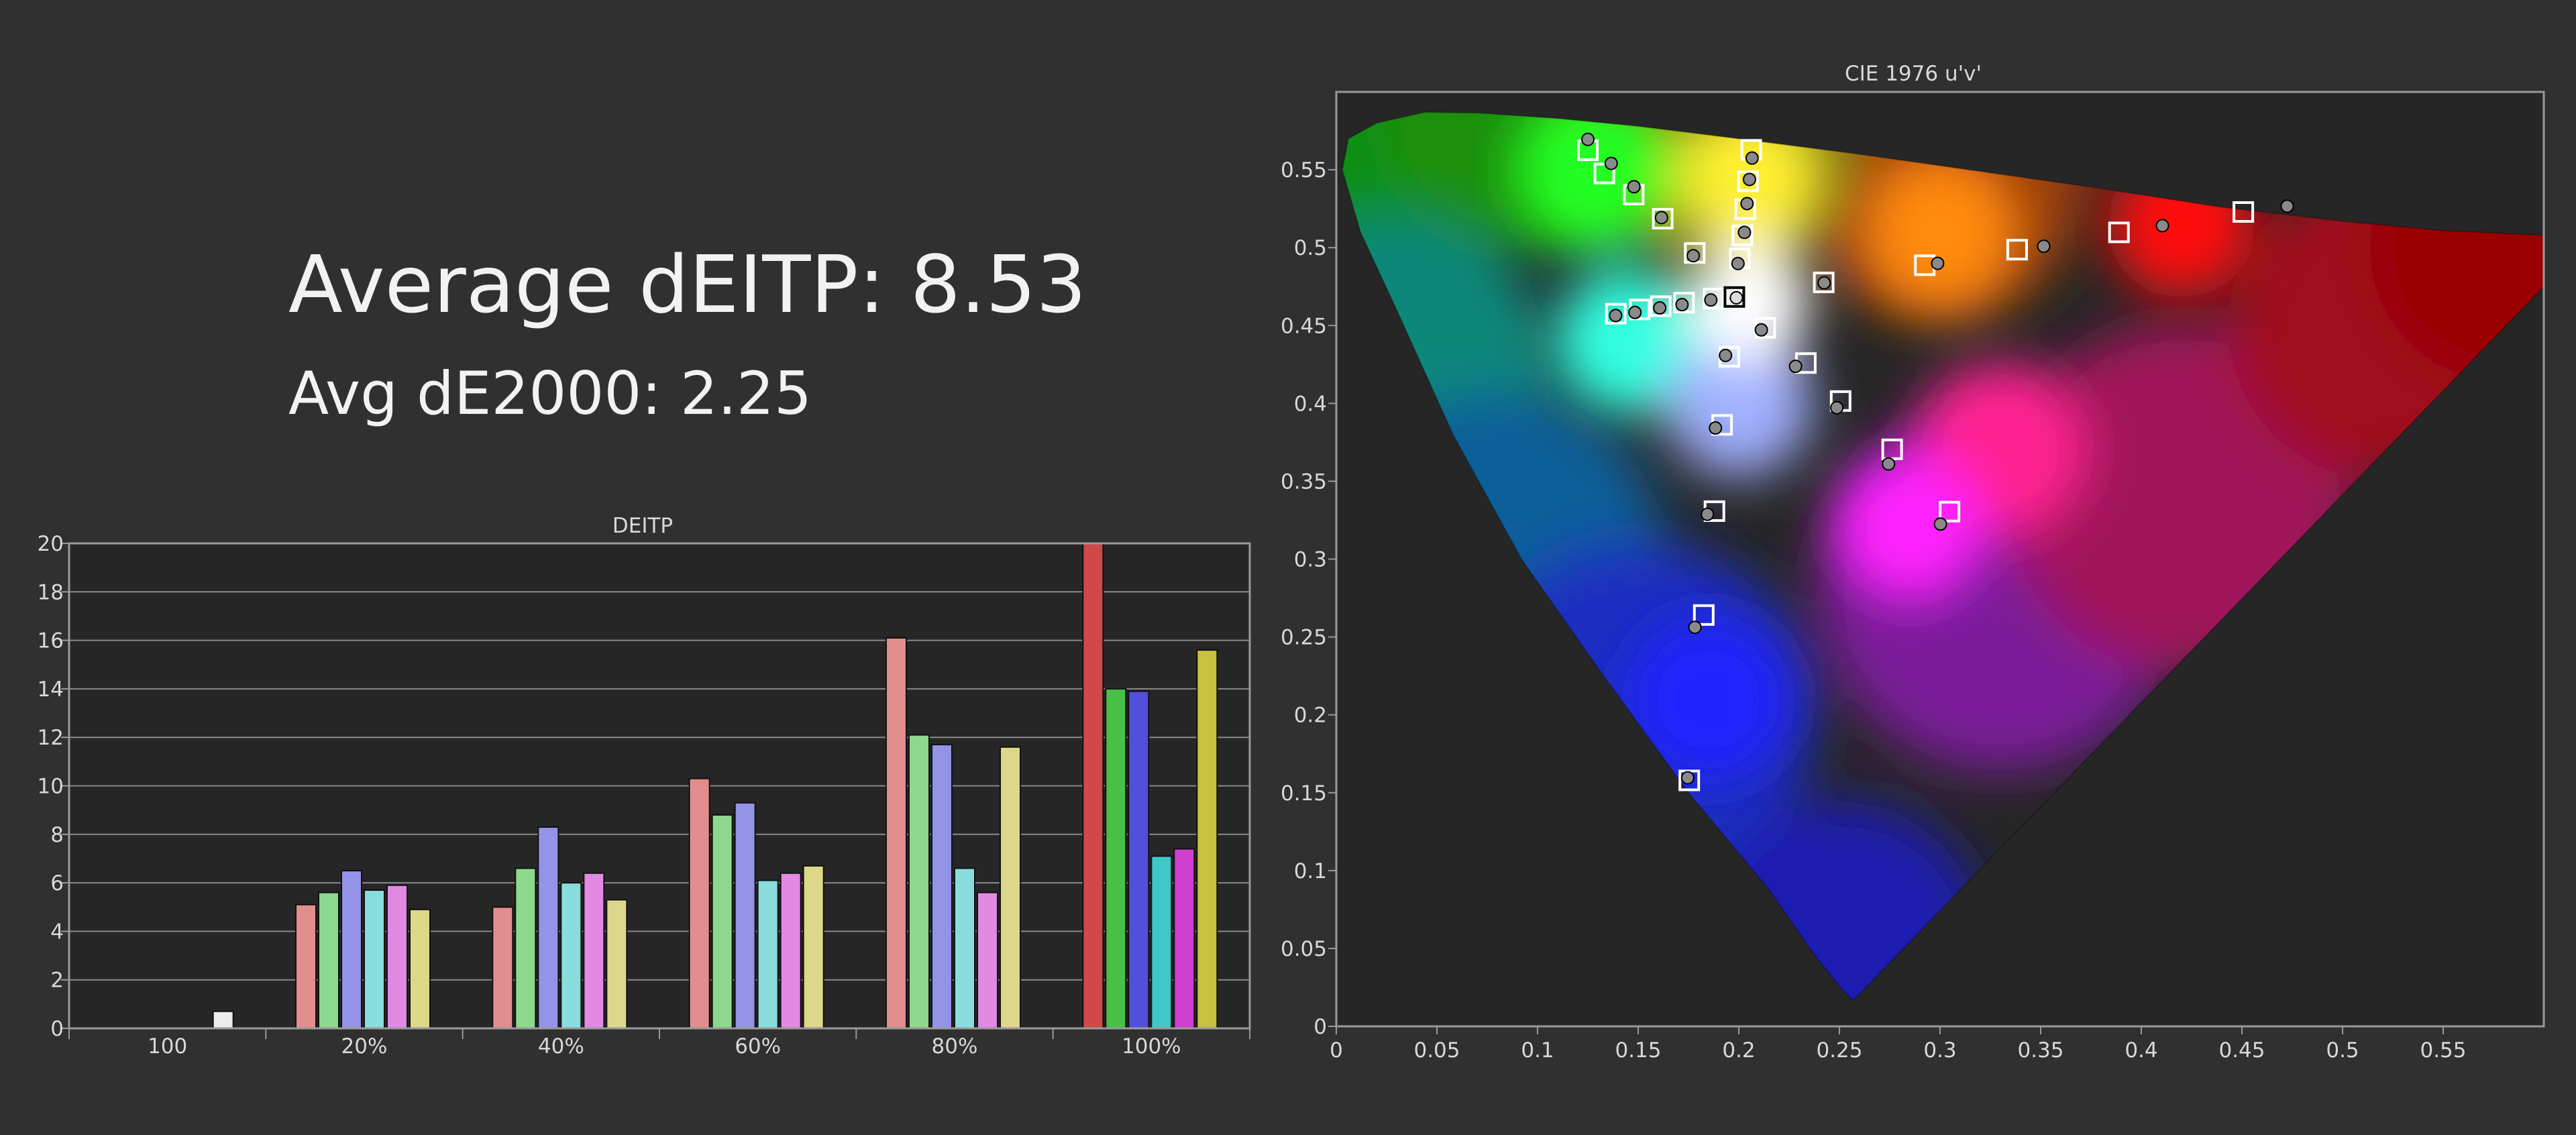 The width and height of the screenshot is (2576, 1135). I want to click on cie-x-tick-label: 0.25, so click(1839, 1050).